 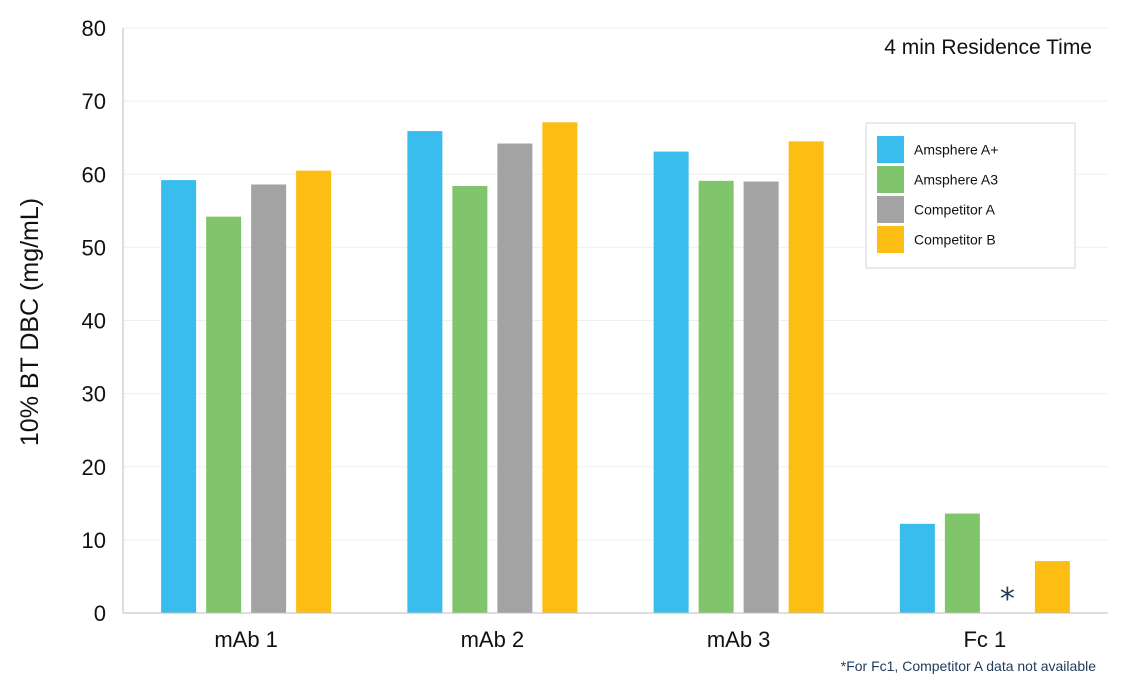 I want to click on y-tick-label: 80, so click(x=94, y=28).